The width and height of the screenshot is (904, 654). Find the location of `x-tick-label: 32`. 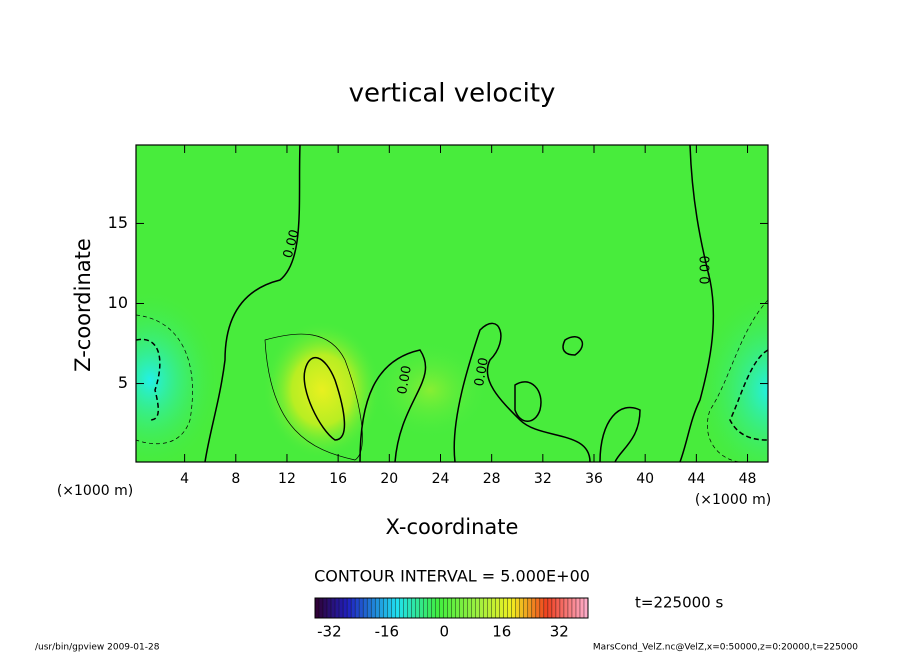

x-tick-label: 32 is located at coordinates (543, 479).